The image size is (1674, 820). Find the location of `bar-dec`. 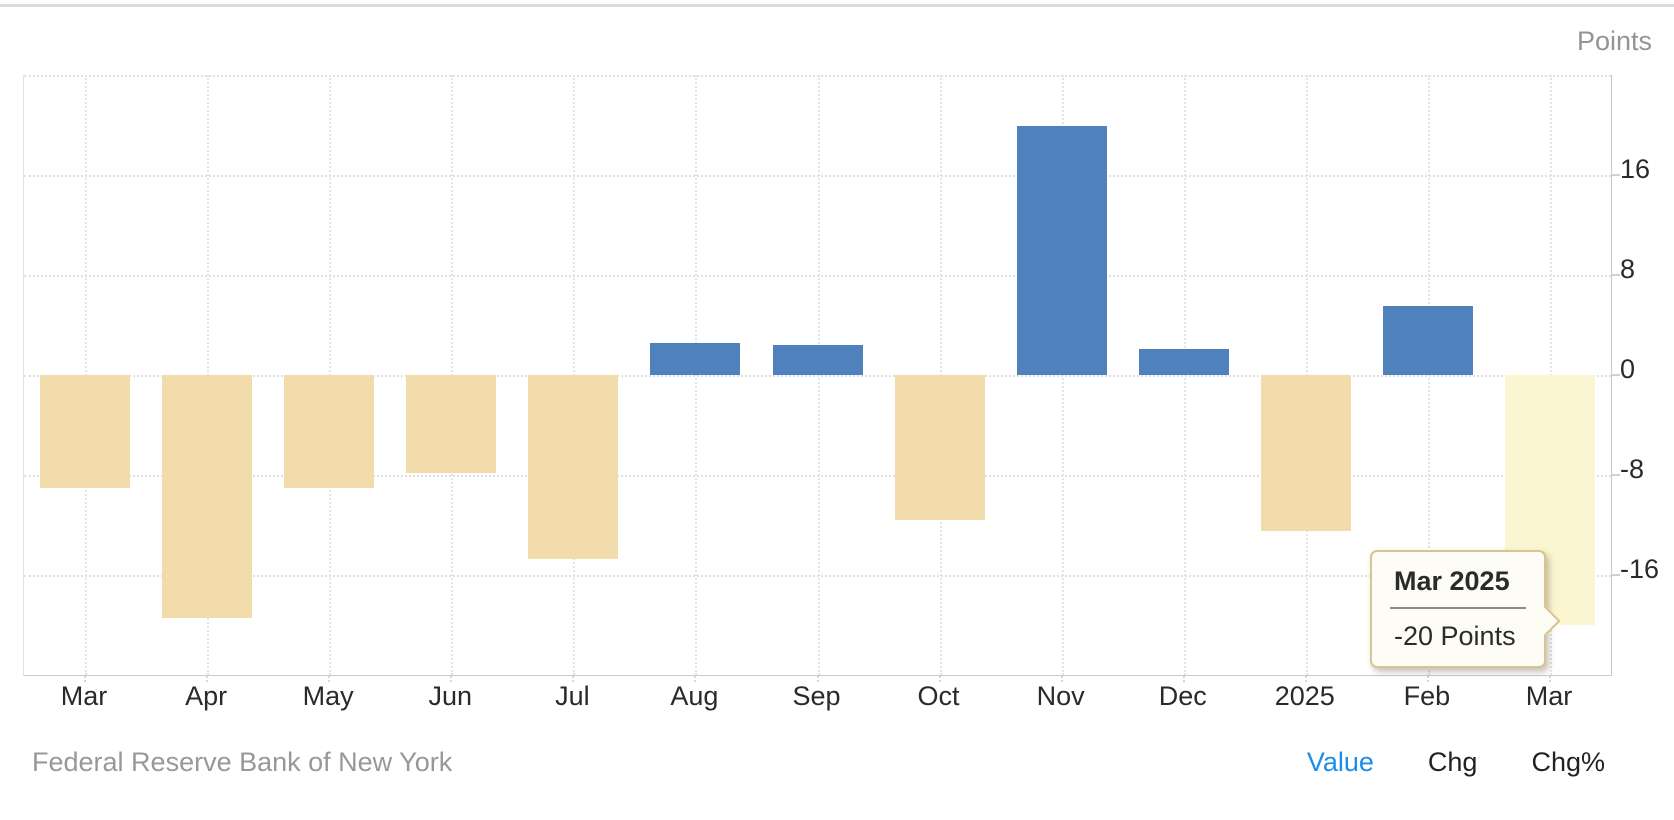

bar-dec is located at coordinates (1183, 361).